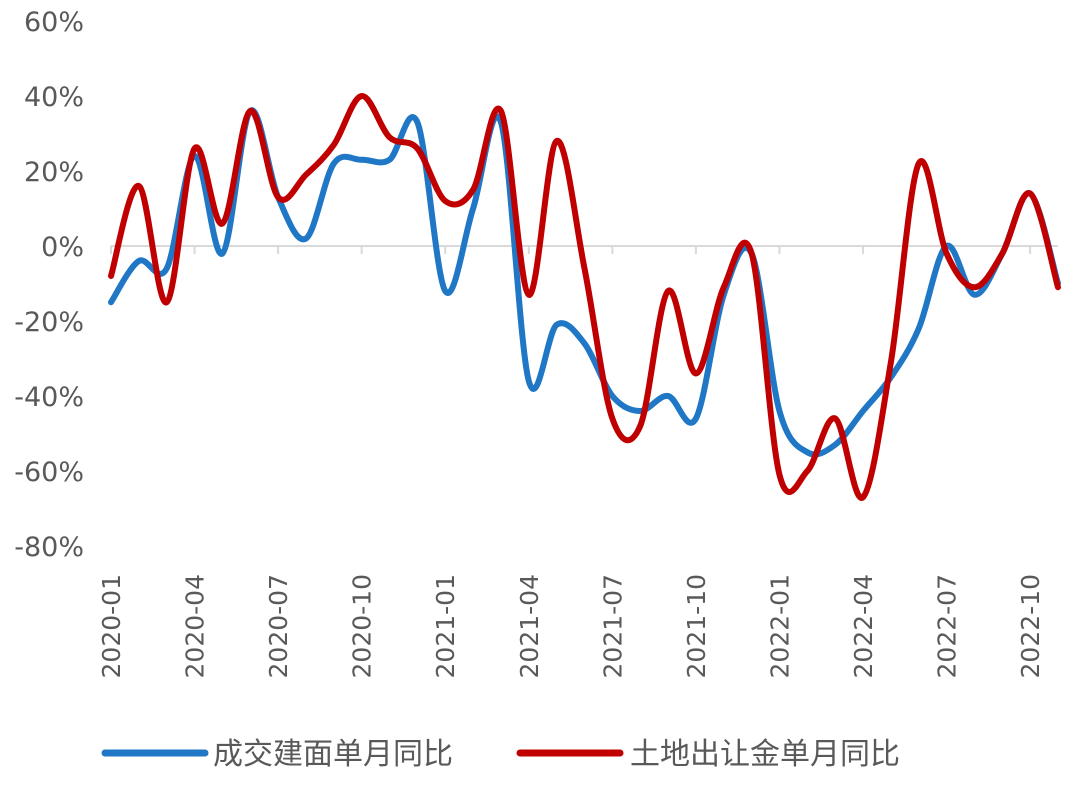  I want to click on x-tick-label: 2021-07, so click(612, 626).